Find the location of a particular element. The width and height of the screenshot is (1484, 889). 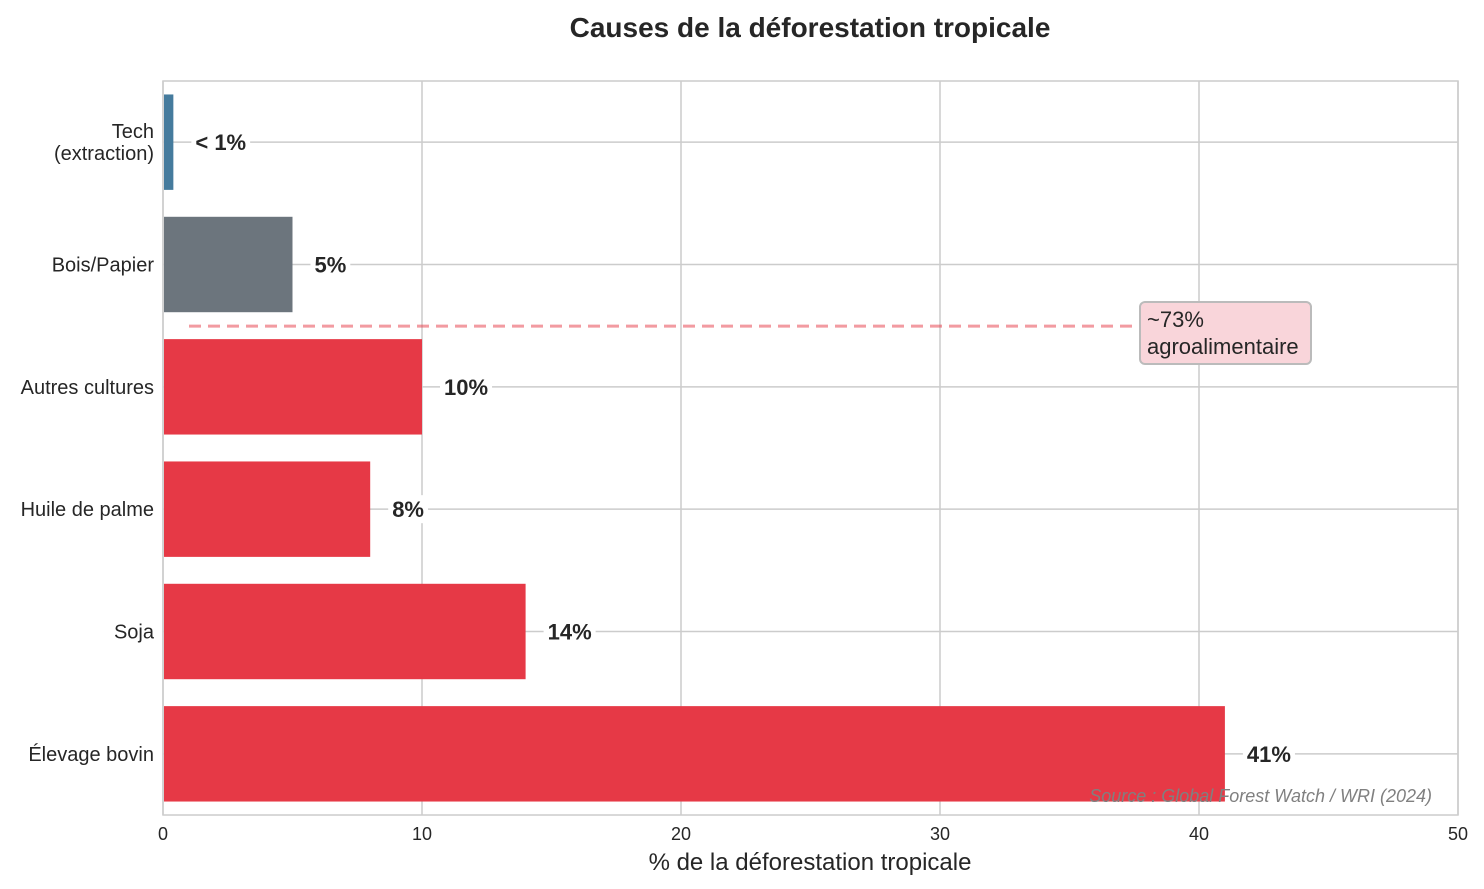

value-label: < 1% is located at coordinates (220, 142).